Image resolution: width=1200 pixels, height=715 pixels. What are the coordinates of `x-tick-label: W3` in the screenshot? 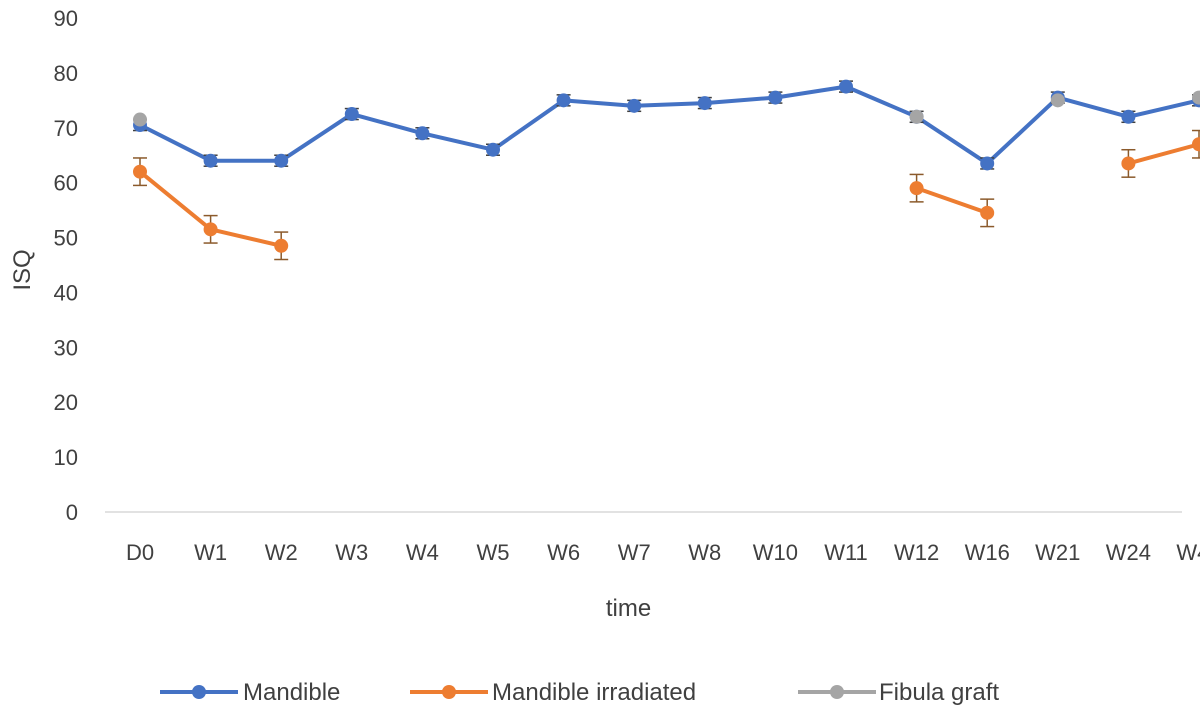 It's located at (351, 552).